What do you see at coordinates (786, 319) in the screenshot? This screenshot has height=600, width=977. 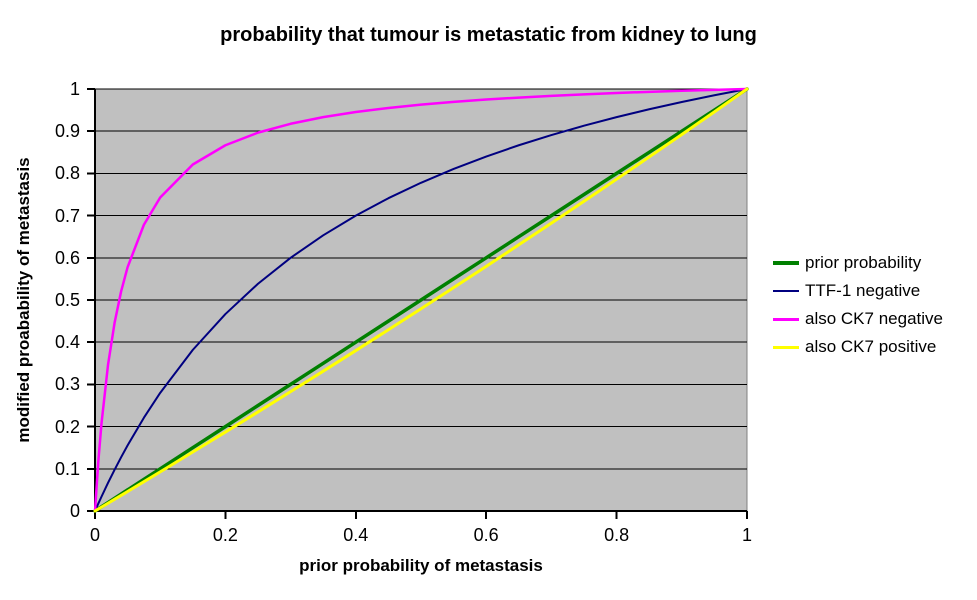 I see `legend-swatch-also-ck7-negative` at bounding box center [786, 319].